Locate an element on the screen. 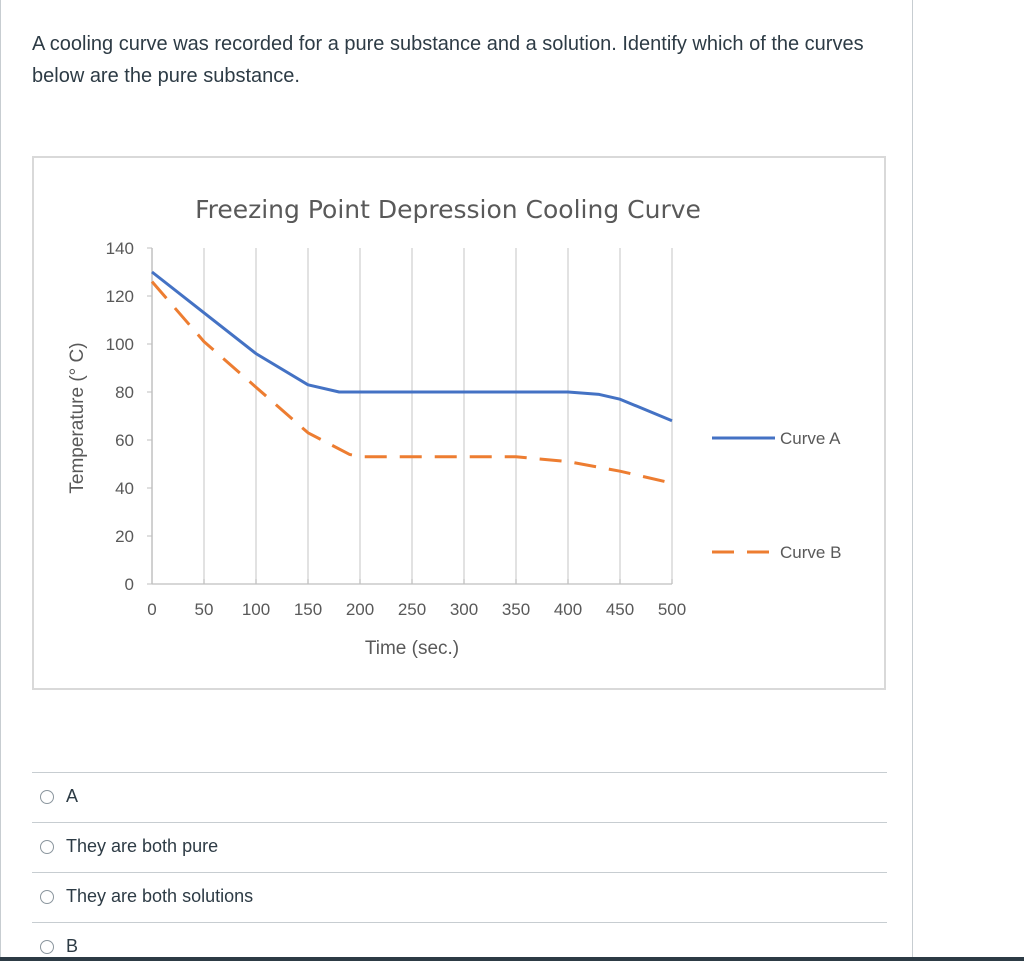  x-tick-label: 50 is located at coordinates (204, 609).